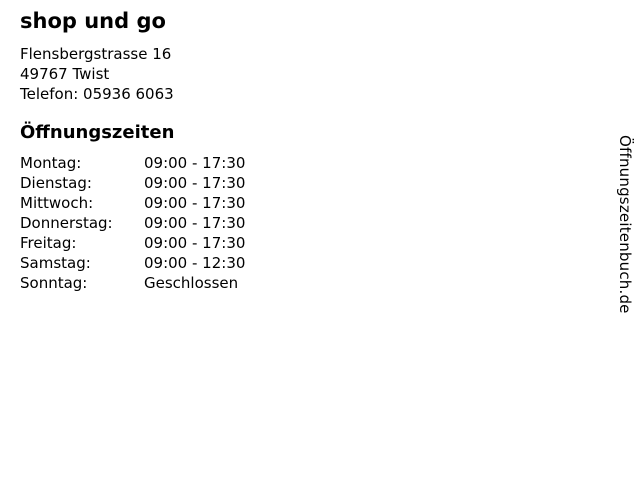 The height and width of the screenshot is (480, 640). Describe the element at coordinates (191, 283) in the screenshot. I see `hours-value: Geschlossen` at that location.